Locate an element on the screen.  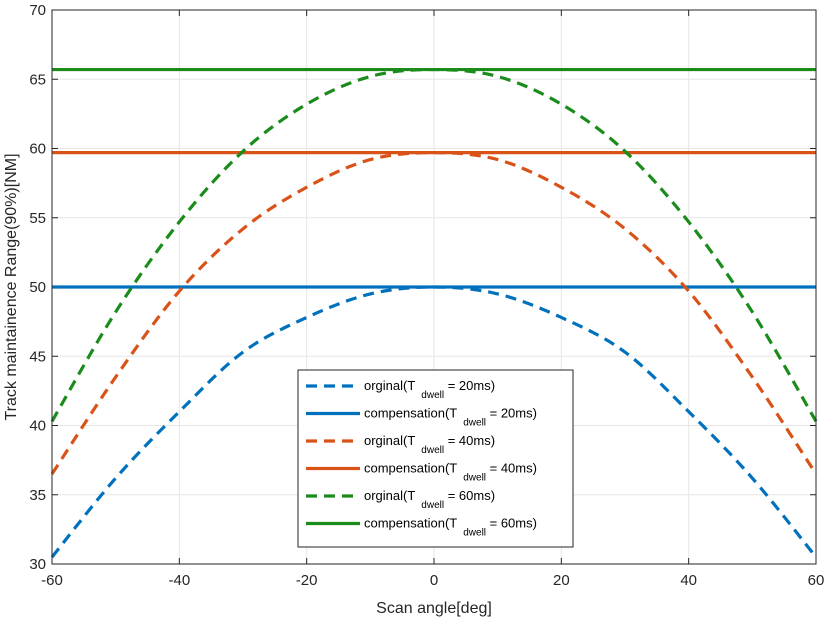
x-tick-label: -20 is located at coordinates (307, 580).